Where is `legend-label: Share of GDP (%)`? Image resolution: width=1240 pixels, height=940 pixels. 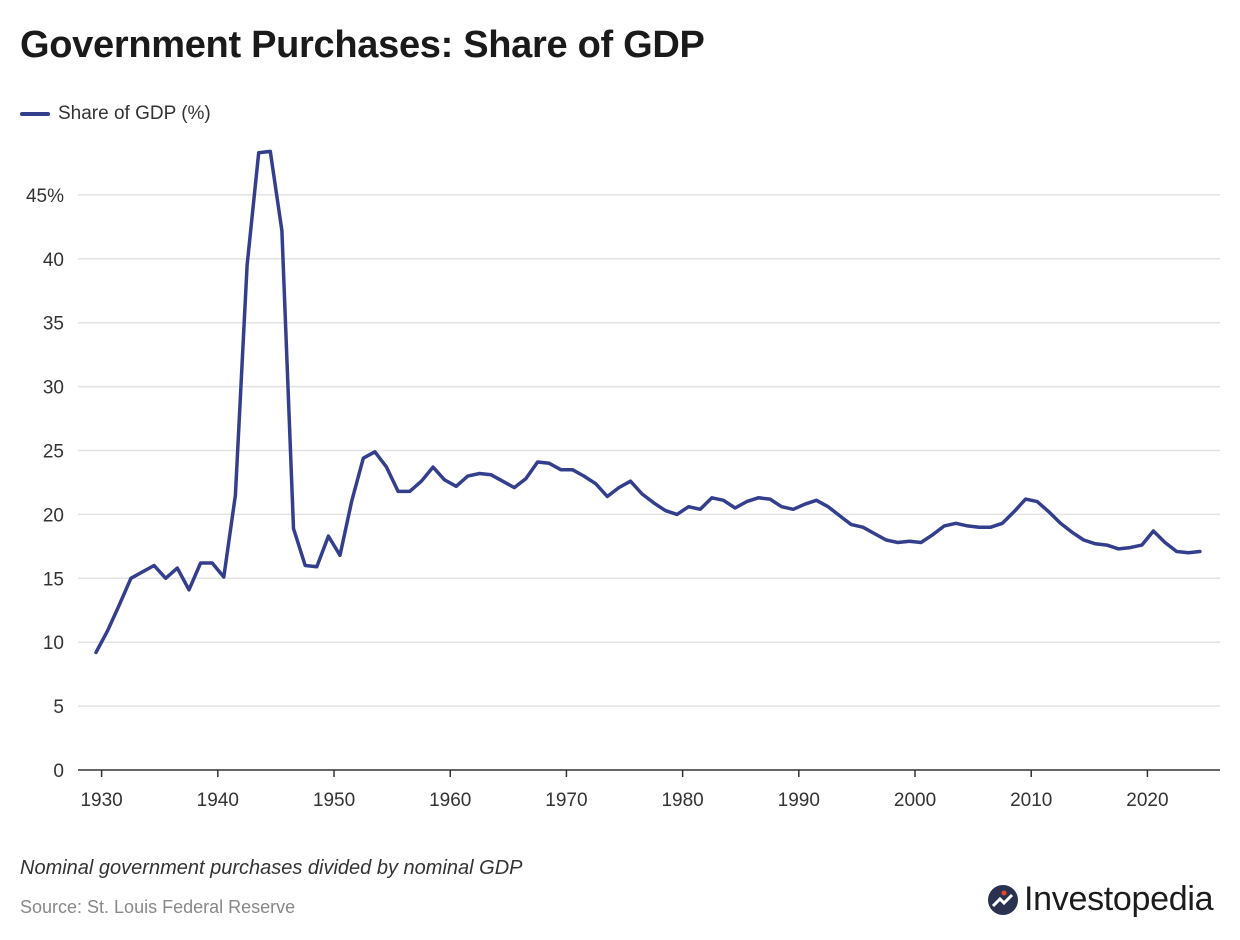
legend-label: Share of GDP (%) is located at coordinates (134, 113).